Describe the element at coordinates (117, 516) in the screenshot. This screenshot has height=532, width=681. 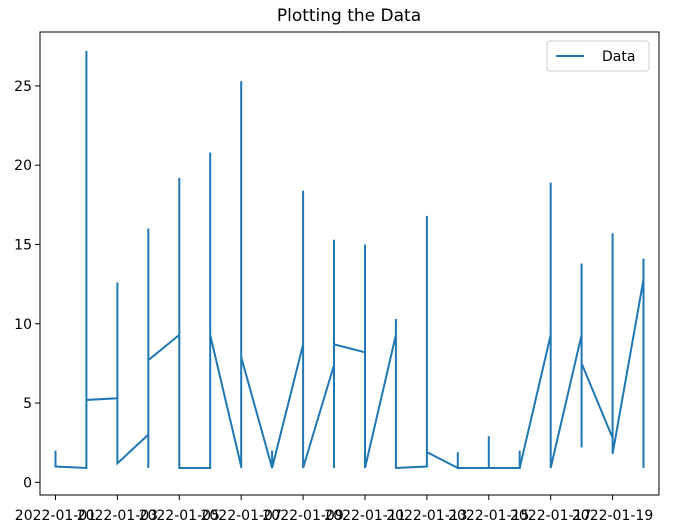
I see `x-tick-label: 2022-01-03` at that location.